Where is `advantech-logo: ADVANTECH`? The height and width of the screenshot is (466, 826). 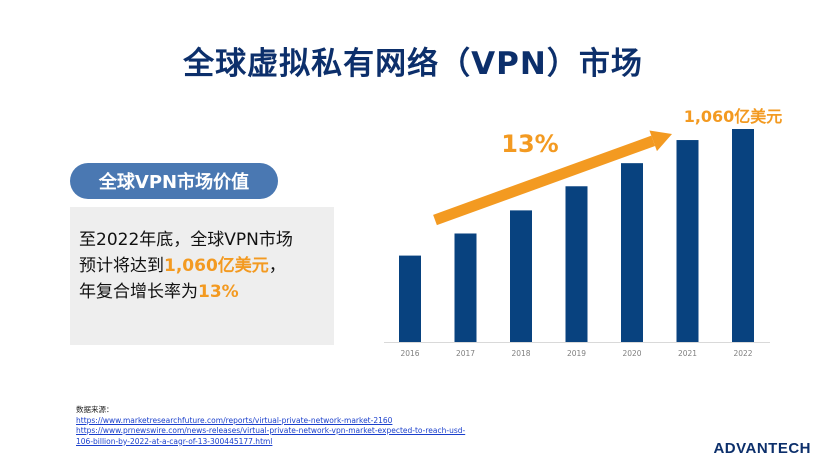 advantech-logo: ADVANTECH is located at coordinates (762, 448).